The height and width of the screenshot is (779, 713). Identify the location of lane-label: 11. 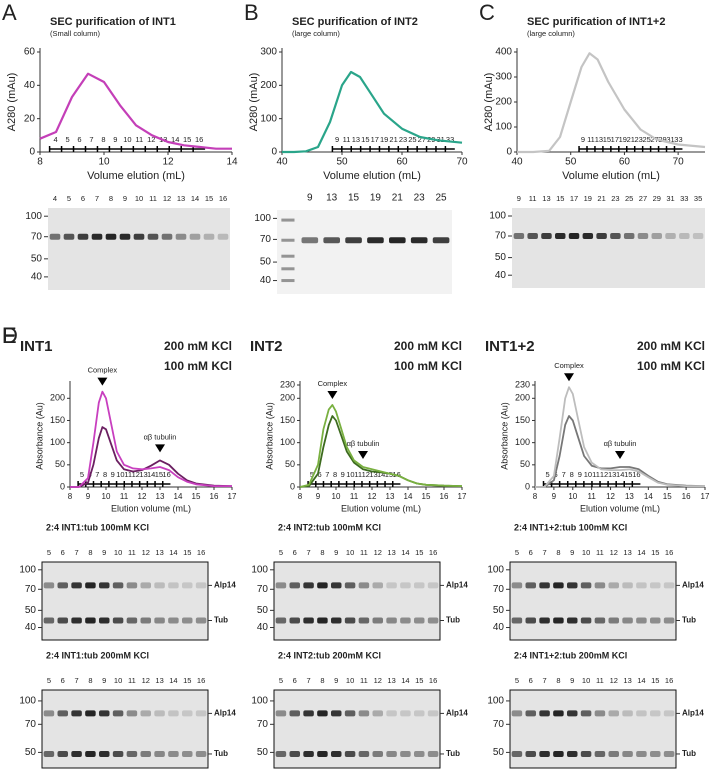
(364, 552).